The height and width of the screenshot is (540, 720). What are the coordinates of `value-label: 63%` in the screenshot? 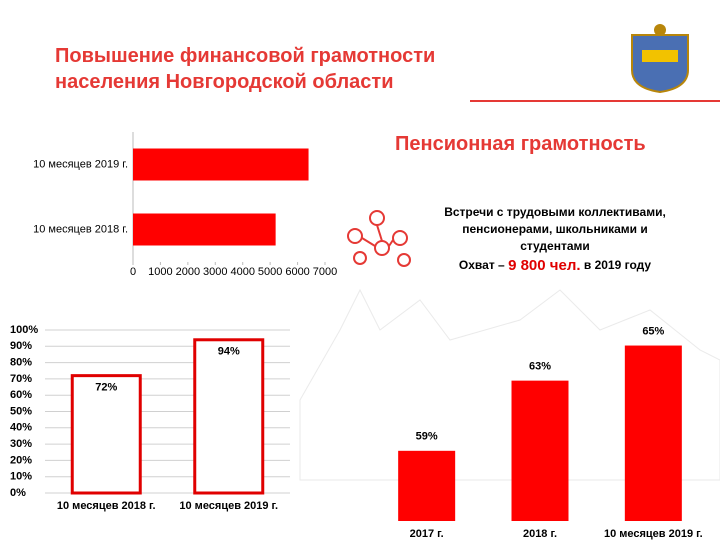 It's located at (540, 367).